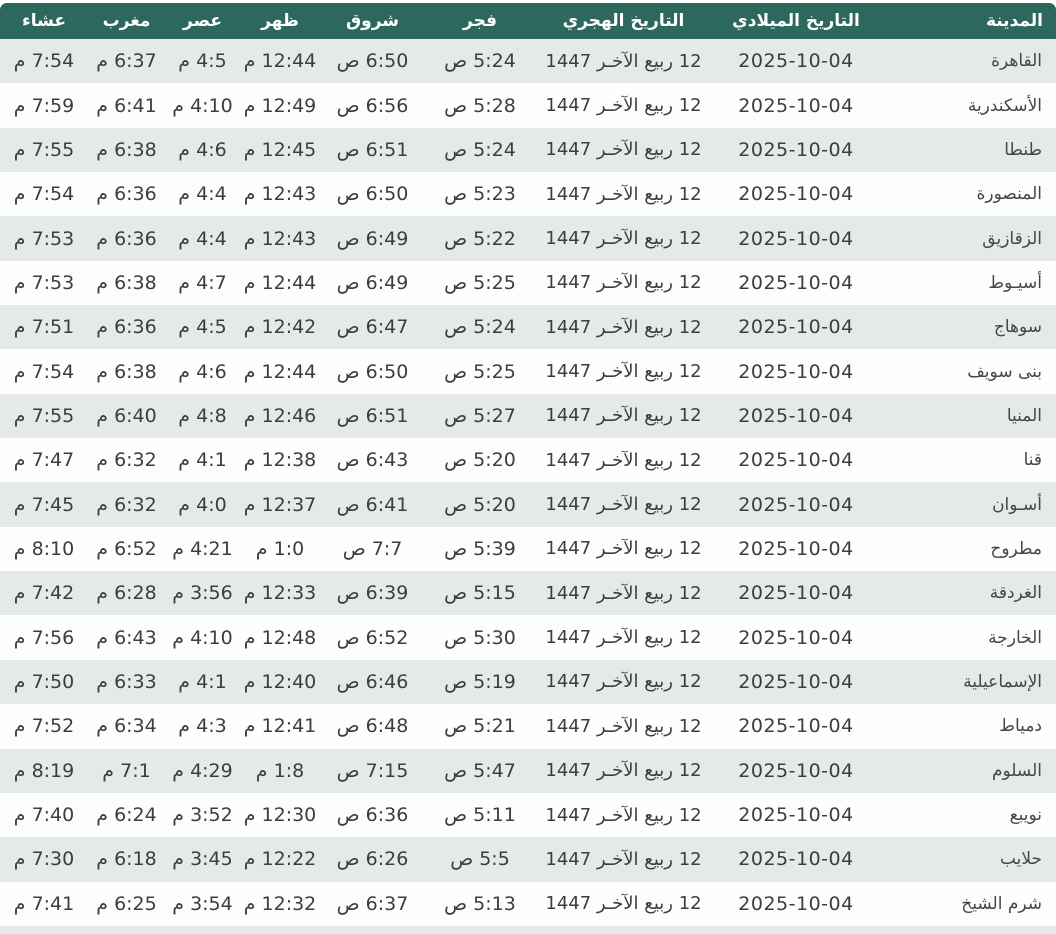 The image size is (1056, 934). What do you see at coordinates (280, 681) in the screenshot?
I see `dhuhr-time-cell: 12:40 م` at bounding box center [280, 681].